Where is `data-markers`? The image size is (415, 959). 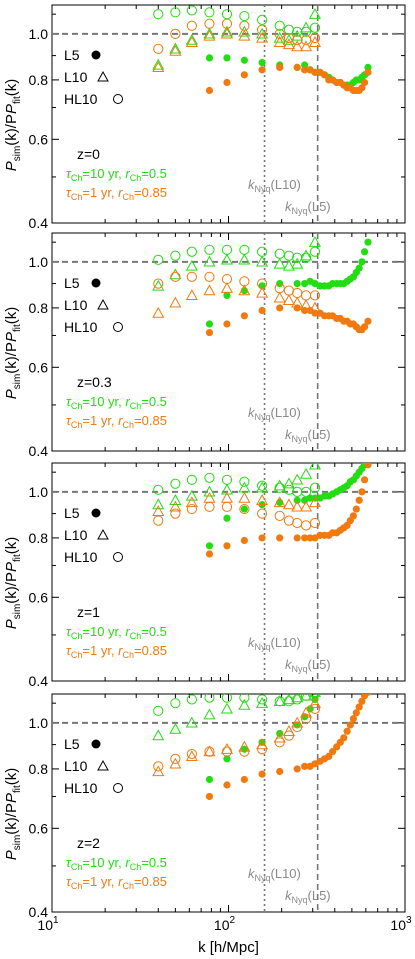
data-markers is located at coordinates (262, 286).